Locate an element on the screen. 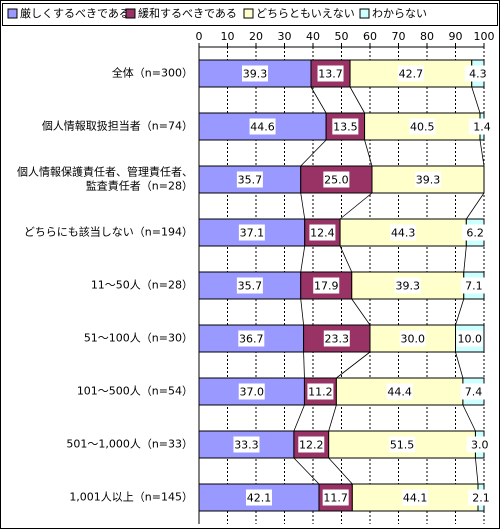 The width and height of the screenshot is (500, 529). value-label: 33.3 is located at coordinates (246, 445).